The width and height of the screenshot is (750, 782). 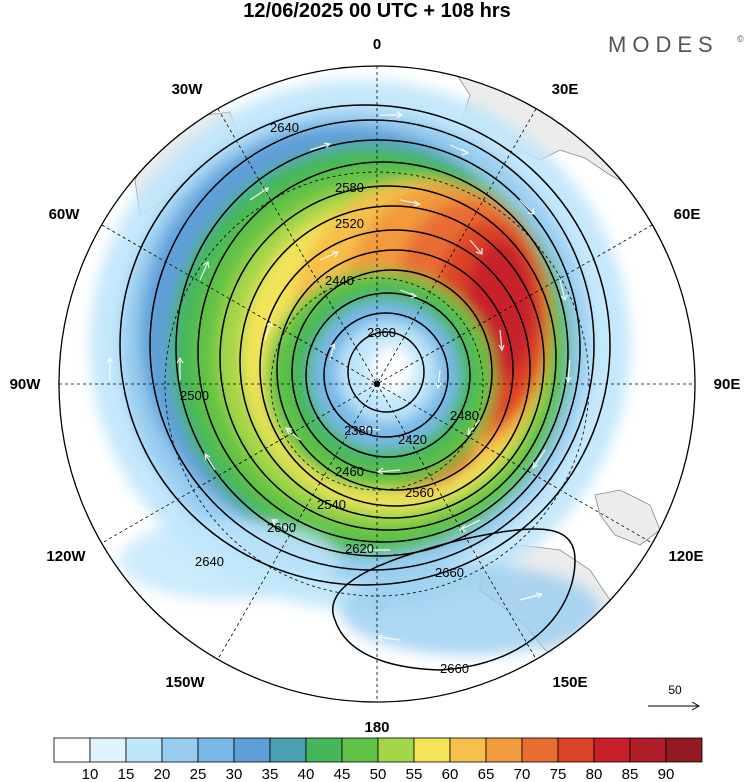 I want to click on modes-logo: MODES ©, so click(x=676, y=44).